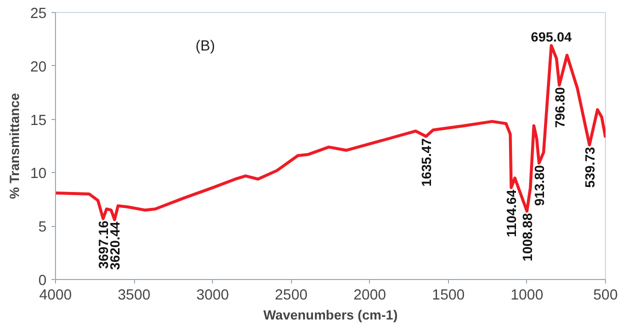 Image resolution: width=640 pixels, height=330 pixels. I want to click on y-axis-title: % Transmittance, so click(14, 146).